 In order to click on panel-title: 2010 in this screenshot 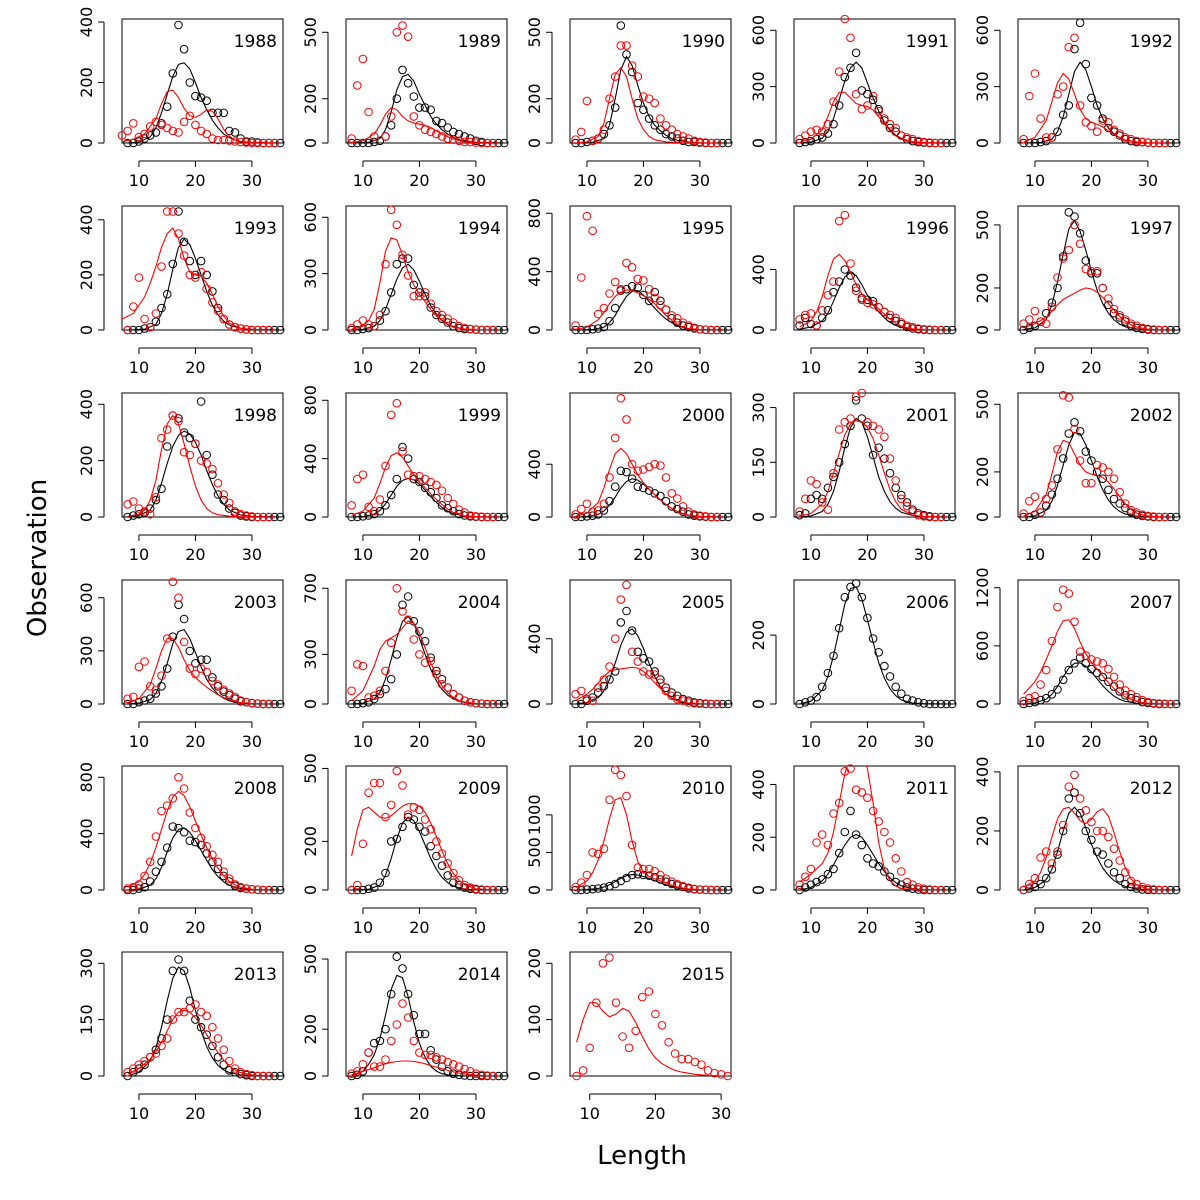, I will do `click(703, 789)`.